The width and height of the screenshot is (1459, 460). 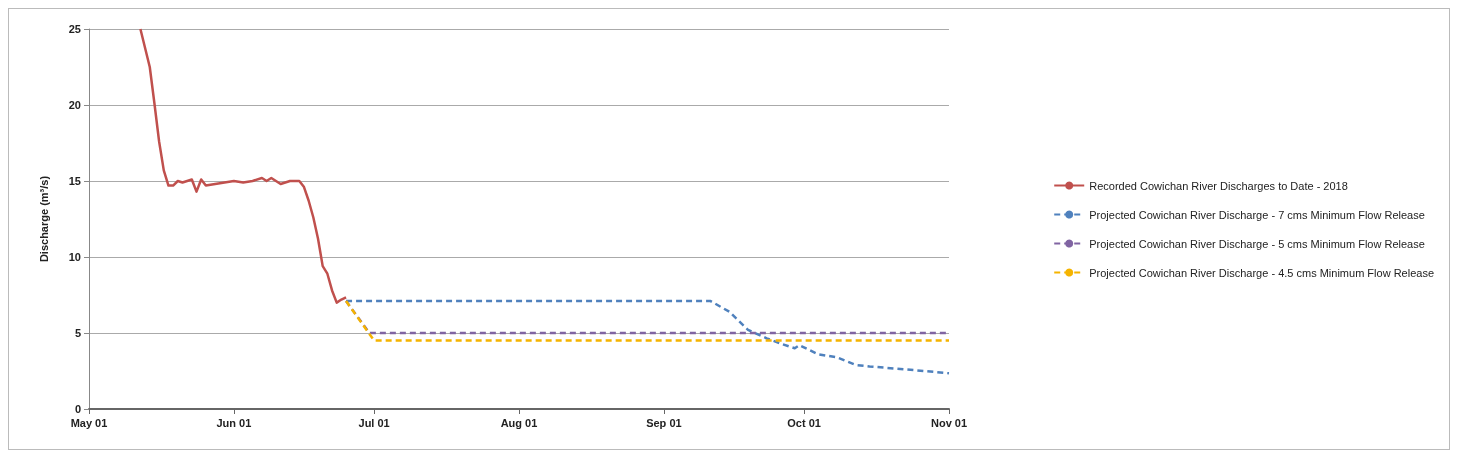 I want to click on x-tick-label: Aug 01, so click(x=519, y=422).